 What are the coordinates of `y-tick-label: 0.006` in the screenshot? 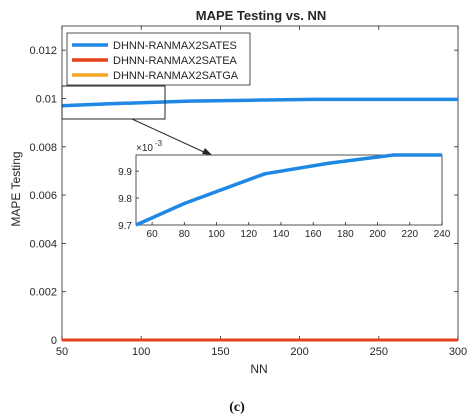 It's located at (43, 196).